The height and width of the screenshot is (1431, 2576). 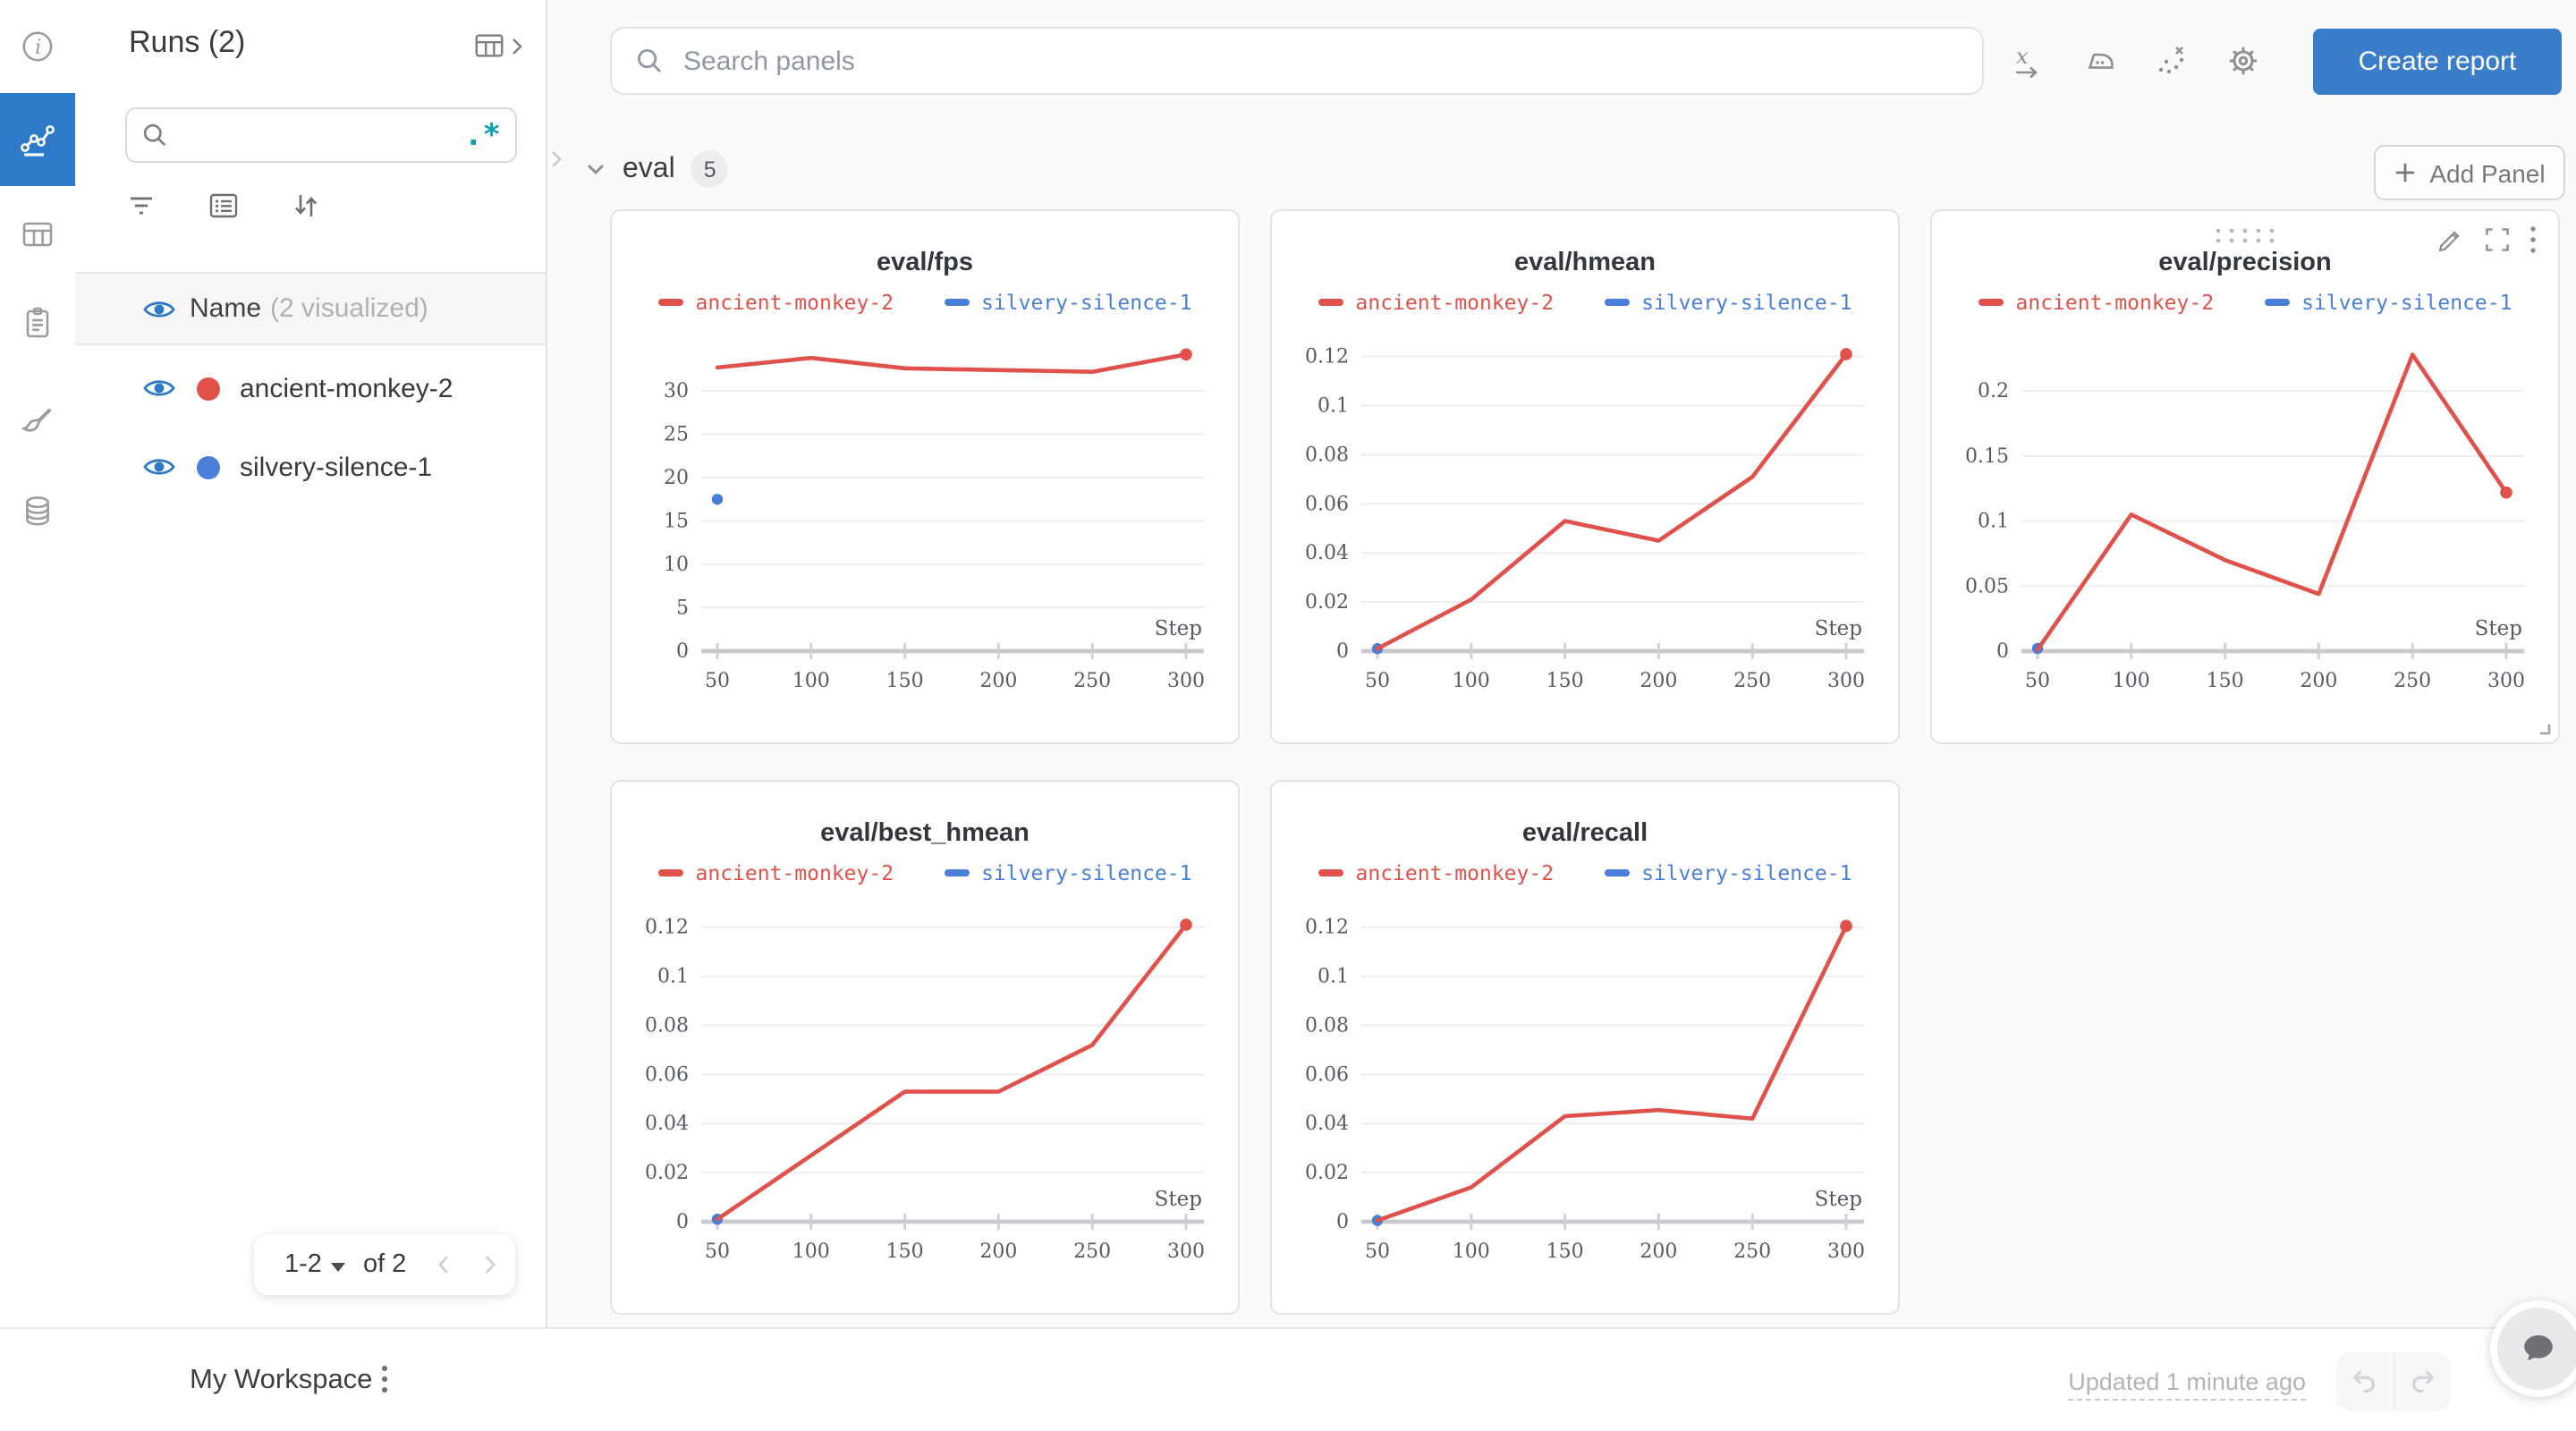 What do you see at coordinates (384, 1379) in the screenshot?
I see `workspace-menu-kebab-icon` at bounding box center [384, 1379].